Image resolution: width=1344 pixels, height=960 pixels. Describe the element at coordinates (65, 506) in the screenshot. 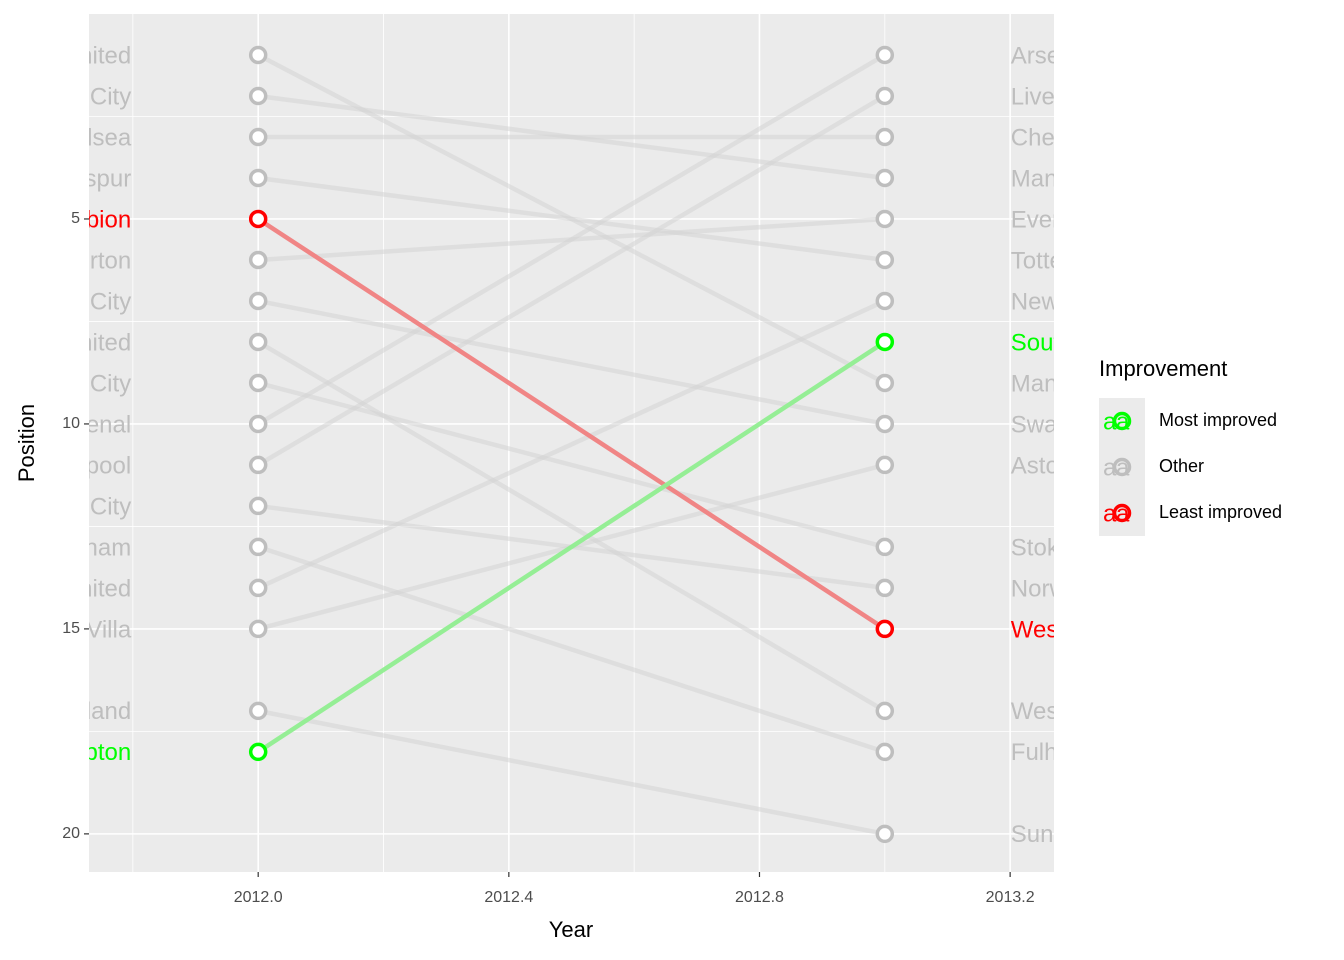

I see `team-label-left: Norwich City` at that location.